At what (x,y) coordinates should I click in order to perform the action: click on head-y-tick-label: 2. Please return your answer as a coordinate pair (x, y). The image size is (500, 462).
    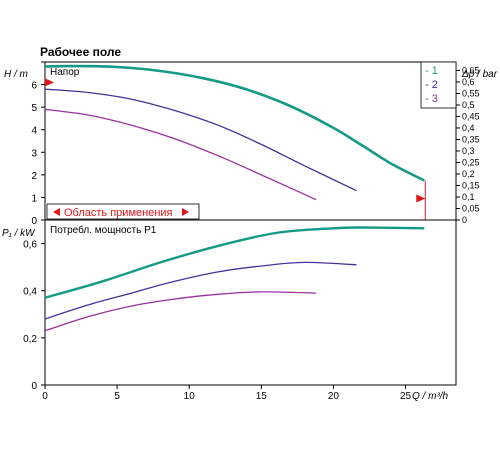
    Looking at the image, I should click on (34, 176).